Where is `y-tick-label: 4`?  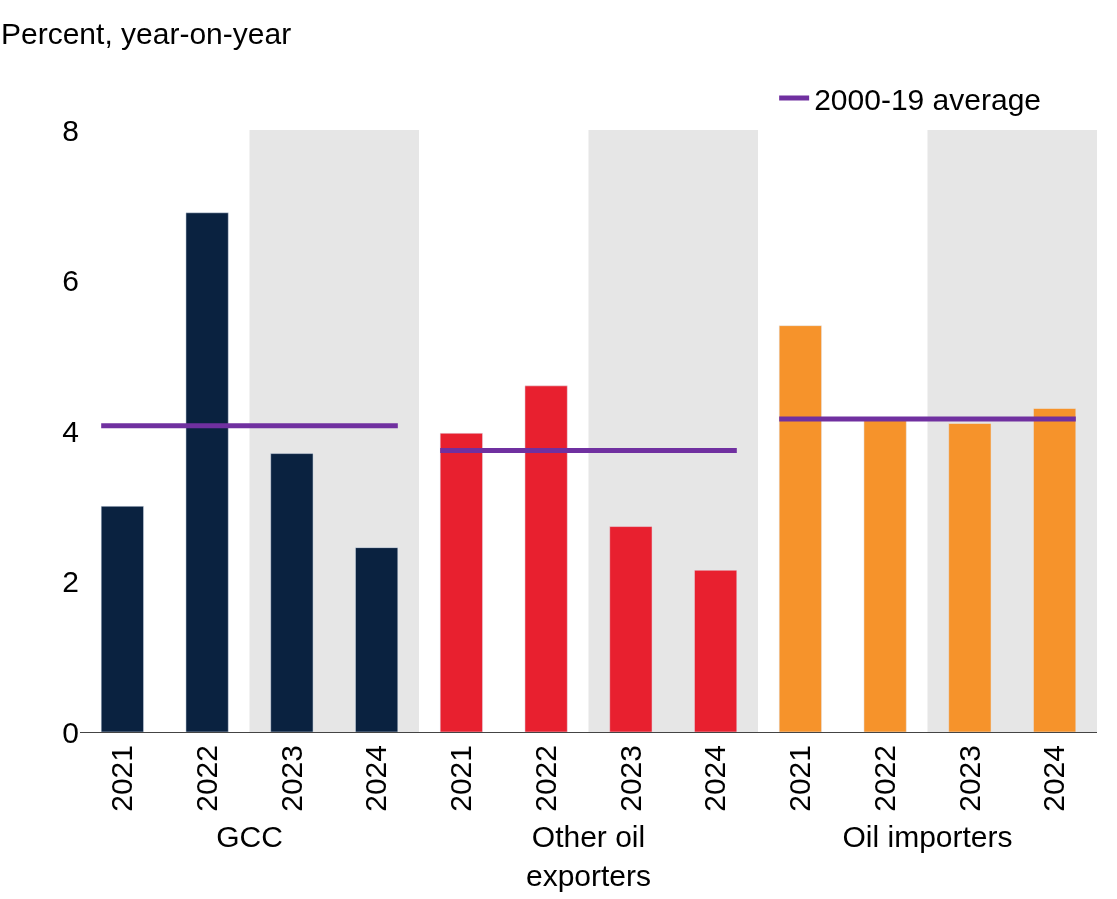
y-tick-label: 4 is located at coordinates (70, 431).